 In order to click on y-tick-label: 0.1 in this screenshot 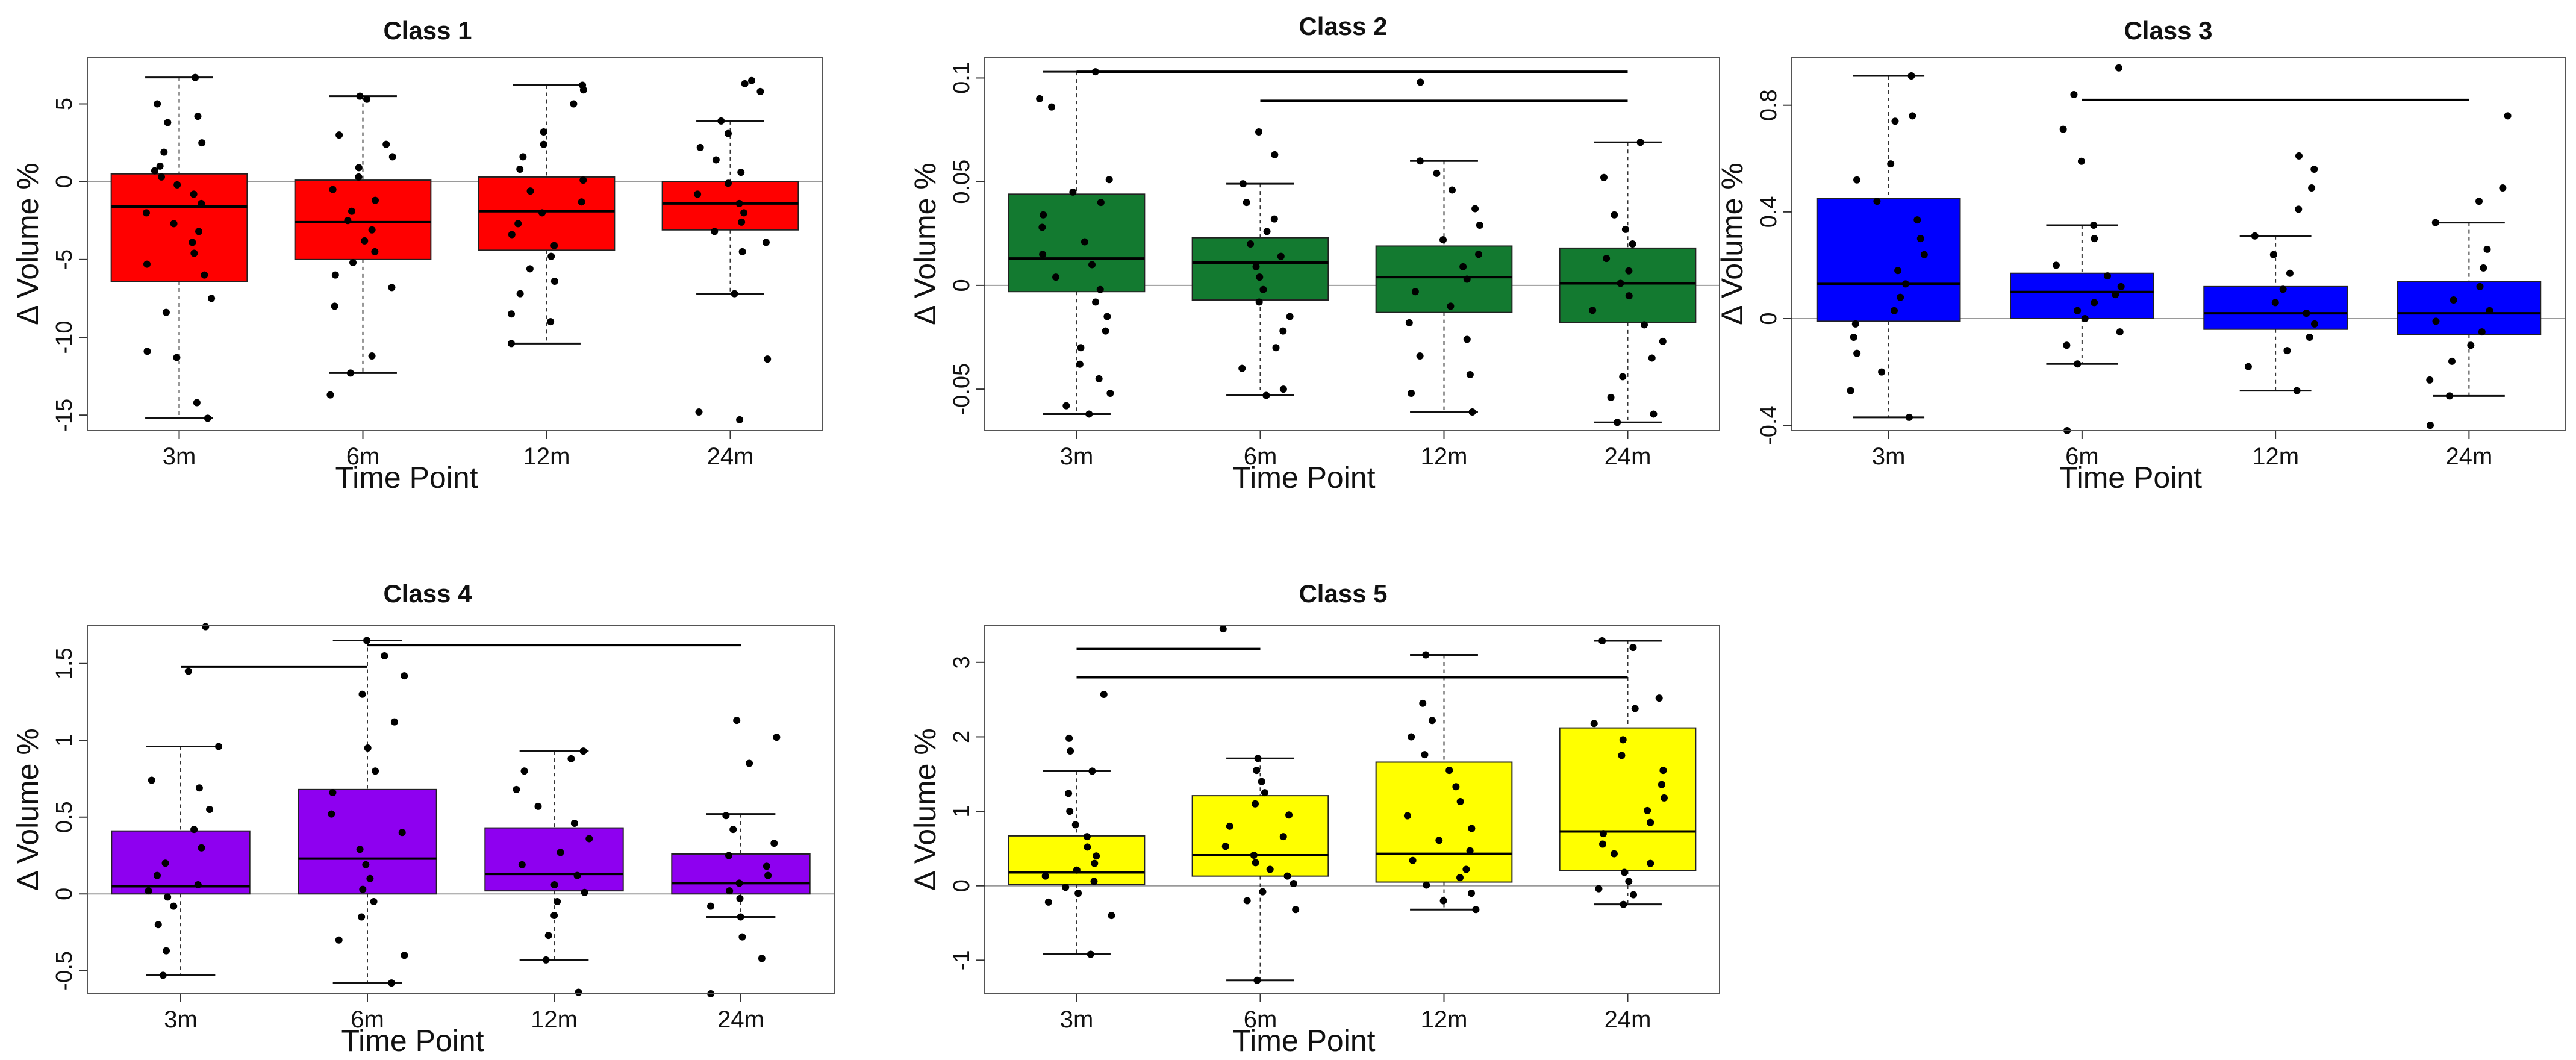, I will do `click(962, 78)`.